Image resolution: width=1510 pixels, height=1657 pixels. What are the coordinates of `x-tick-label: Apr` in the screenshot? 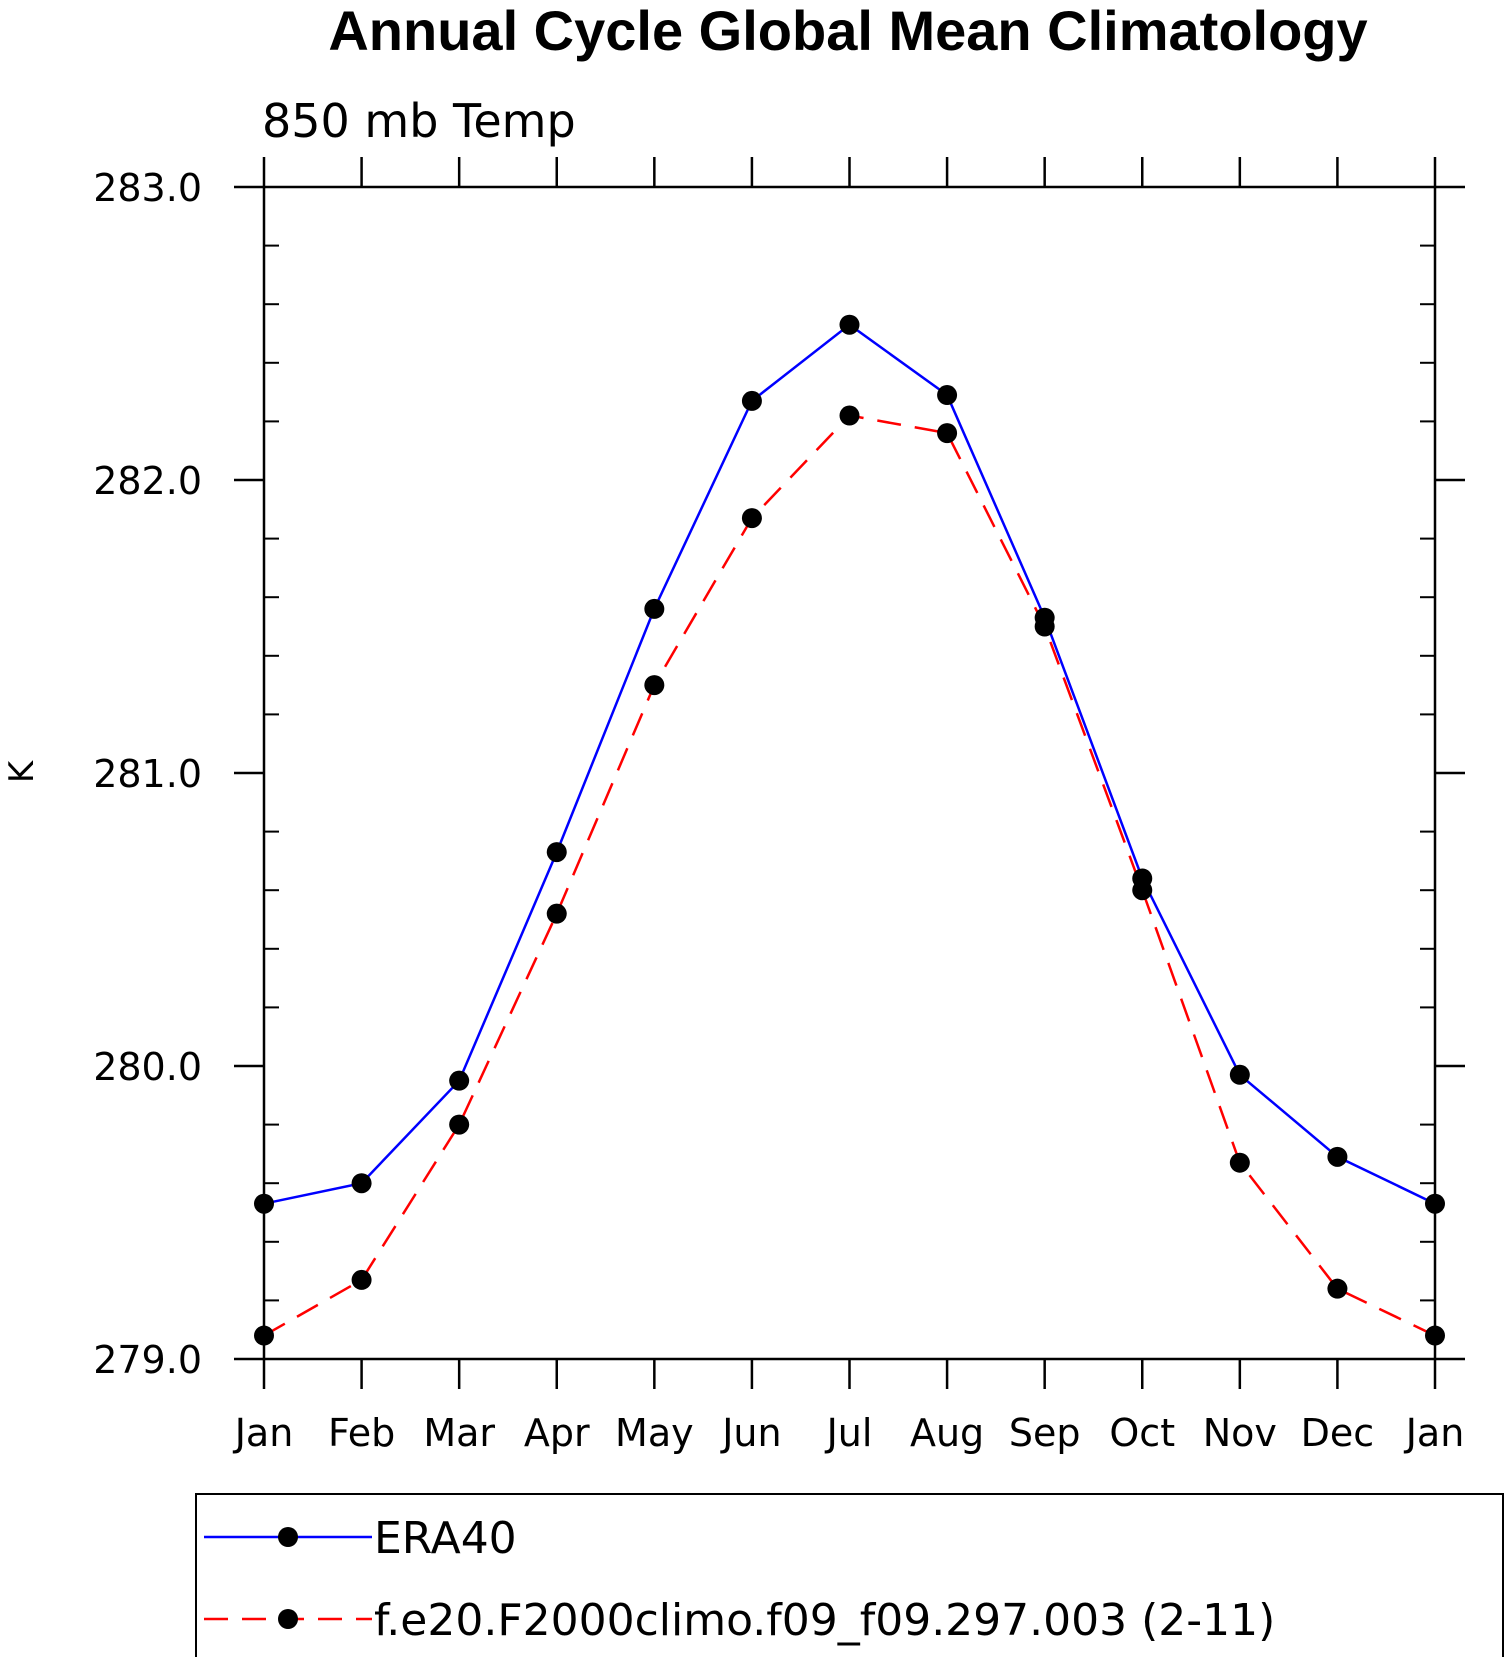 It's located at (557, 1433).